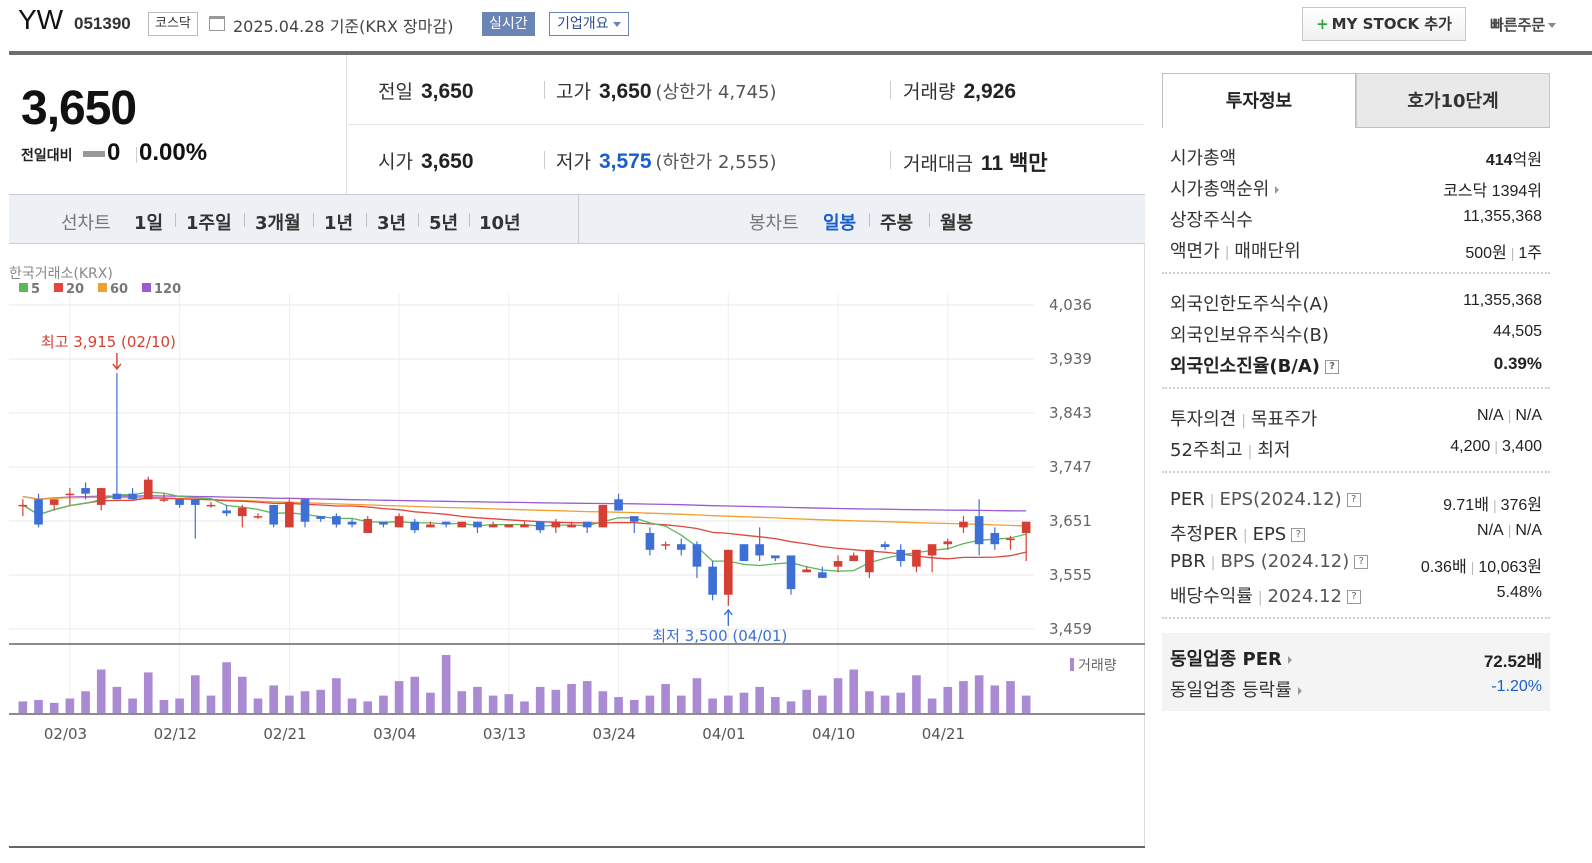  Describe the element at coordinates (508, 24) in the screenshot. I see `realtime-button: 실시간` at that location.